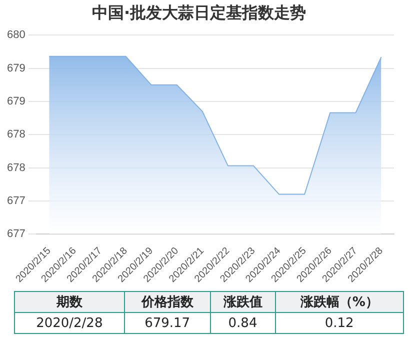 This screenshot has width=412, height=340. Describe the element at coordinates (167, 302) in the screenshot. I see `text: 价格指数` at that location.